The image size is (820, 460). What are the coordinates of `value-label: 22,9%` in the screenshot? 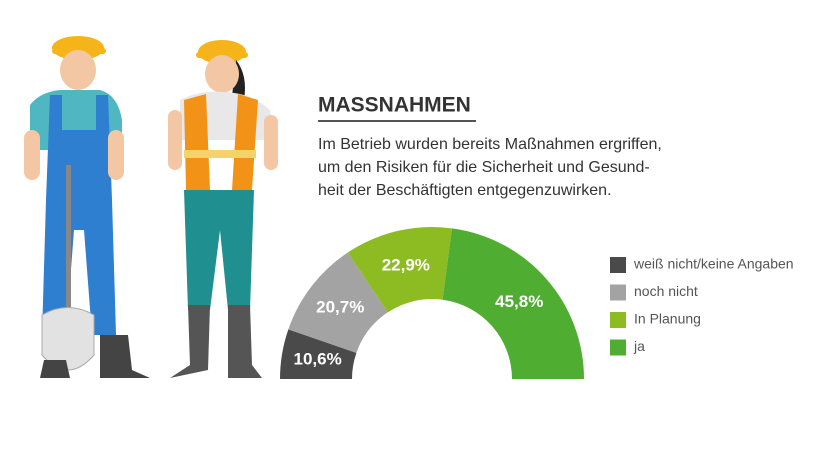 It's located at (406, 264).